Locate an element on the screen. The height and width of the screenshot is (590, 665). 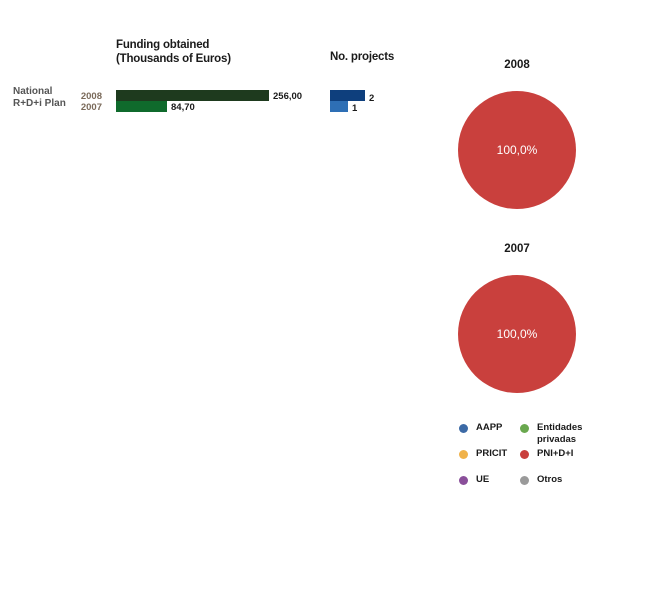
funding-header-line1: Funding obtained is located at coordinates (163, 45).